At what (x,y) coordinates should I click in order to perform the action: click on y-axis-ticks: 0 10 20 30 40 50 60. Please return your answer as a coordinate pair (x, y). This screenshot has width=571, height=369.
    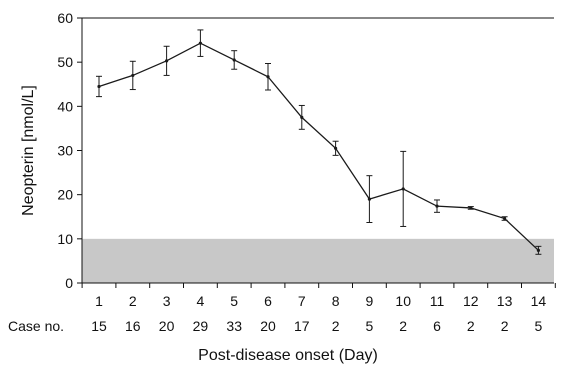
    Looking at the image, I should click on (69, 150).